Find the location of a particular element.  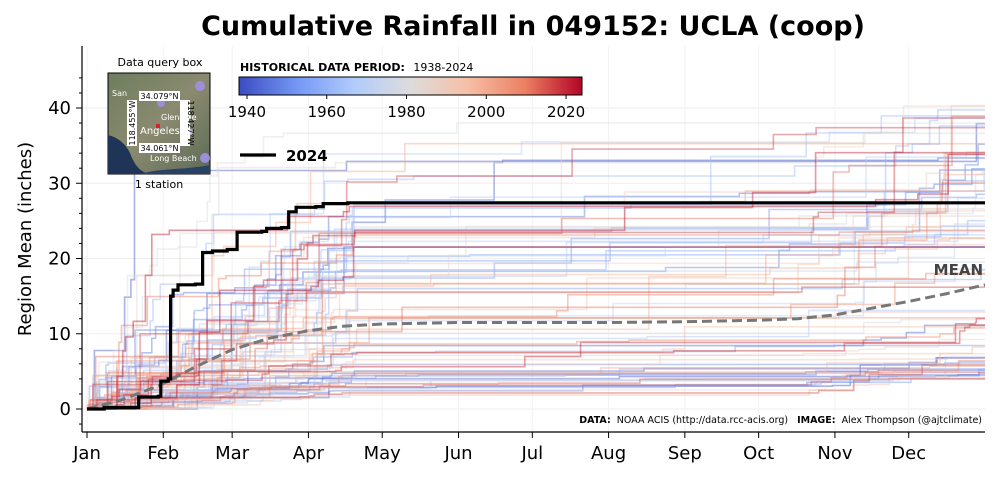

credit-data-text: NOAA ACIS (http://data.rcc-acis.org) is located at coordinates (702, 420).